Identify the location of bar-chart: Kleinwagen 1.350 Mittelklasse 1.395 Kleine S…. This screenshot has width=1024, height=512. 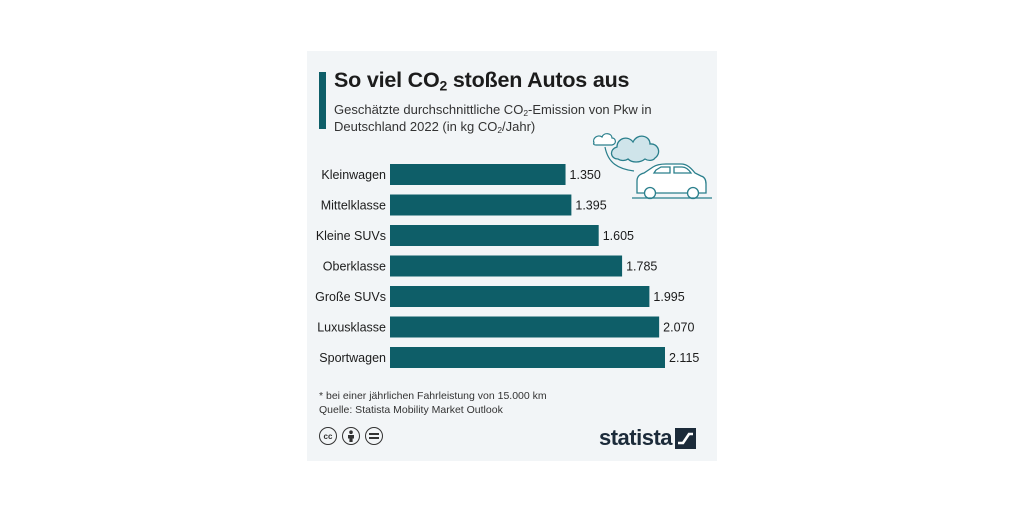
(507, 266).